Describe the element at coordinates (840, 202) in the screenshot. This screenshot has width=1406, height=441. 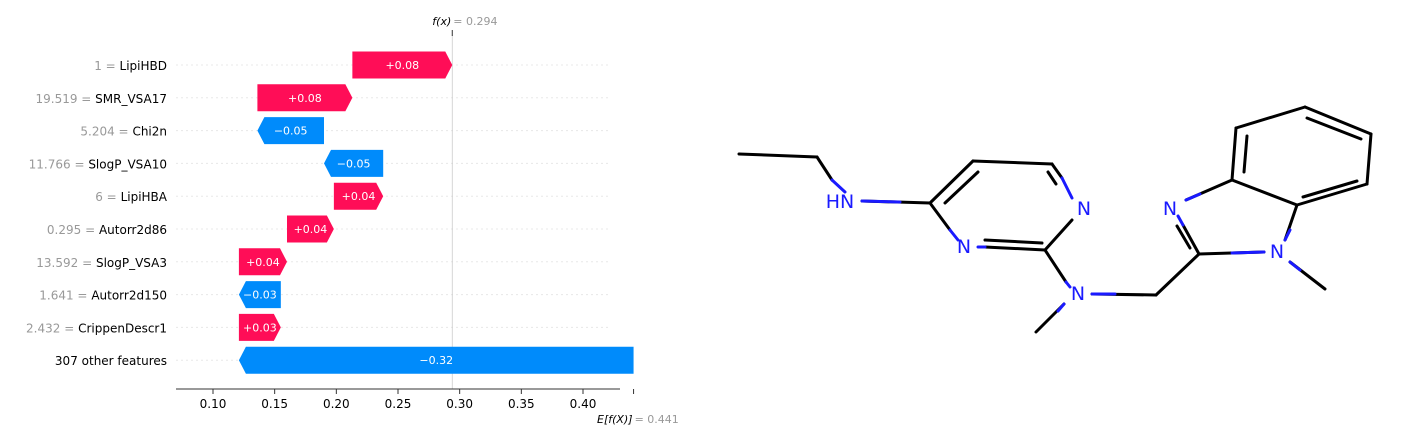
I see `atom-label-hn: HN` at that location.